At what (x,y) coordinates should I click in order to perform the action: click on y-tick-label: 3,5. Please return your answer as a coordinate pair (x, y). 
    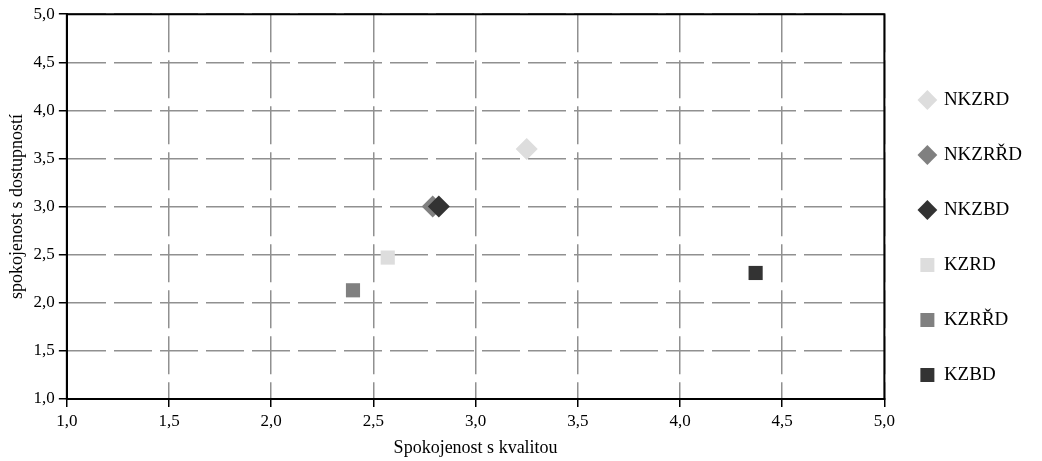
    Looking at the image, I should click on (44, 157).